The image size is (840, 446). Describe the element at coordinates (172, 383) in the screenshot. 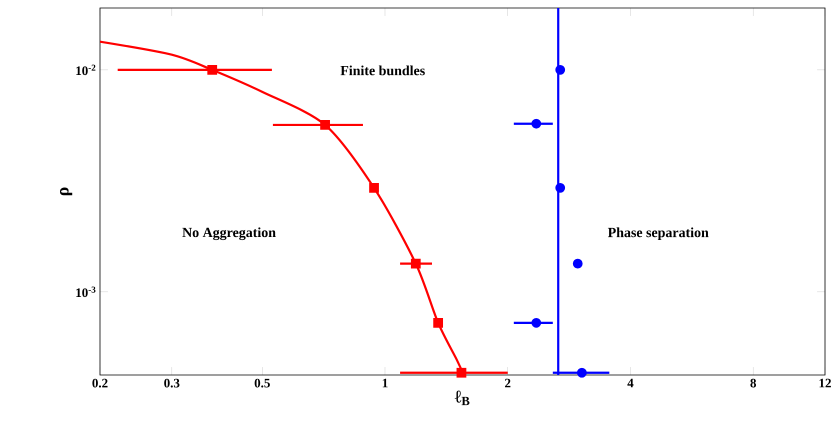

I see `x-tick-label: 0.3` at that location.